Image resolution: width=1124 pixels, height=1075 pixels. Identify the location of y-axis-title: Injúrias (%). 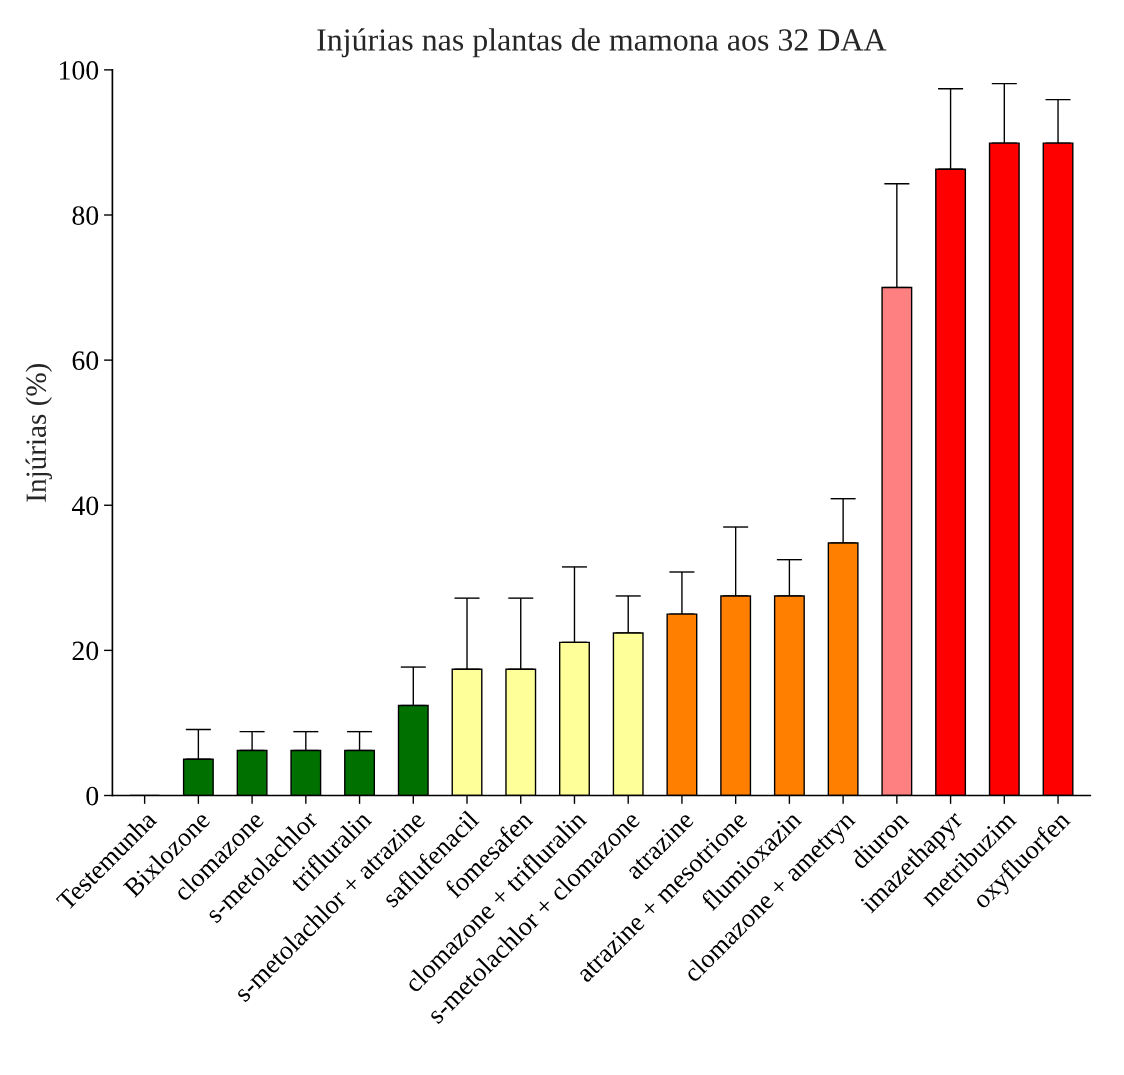
(38, 432).